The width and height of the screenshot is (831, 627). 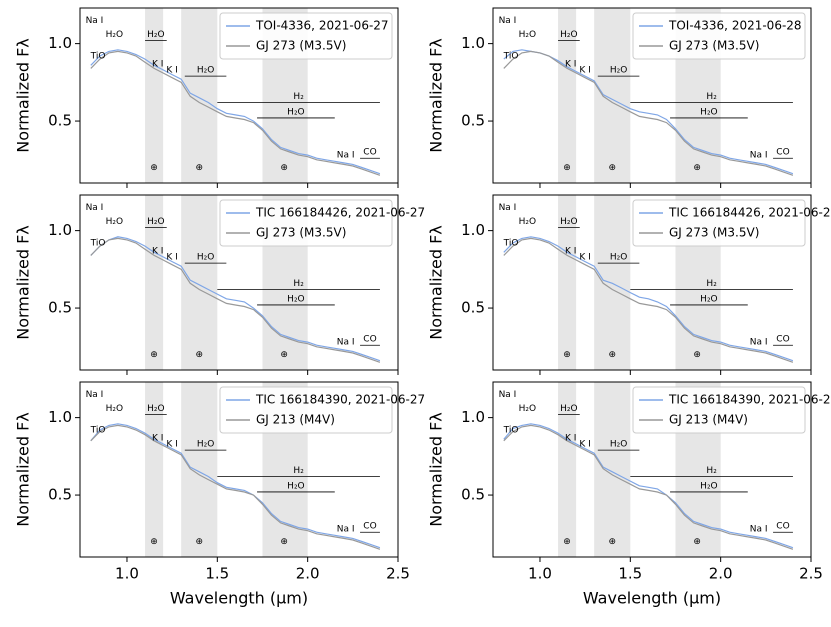 I want to click on x-tick-label: 2.0, so click(x=721, y=574).